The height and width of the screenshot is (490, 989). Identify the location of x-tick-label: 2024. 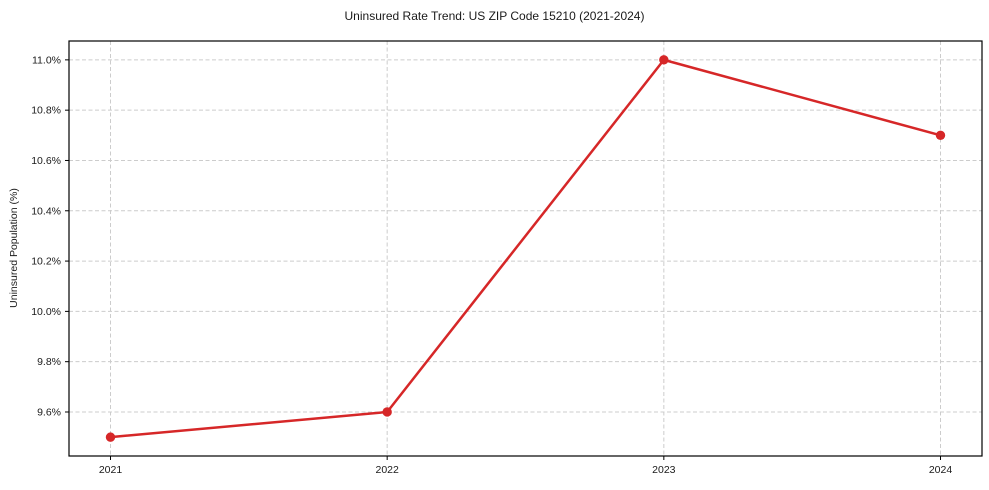
(941, 470).